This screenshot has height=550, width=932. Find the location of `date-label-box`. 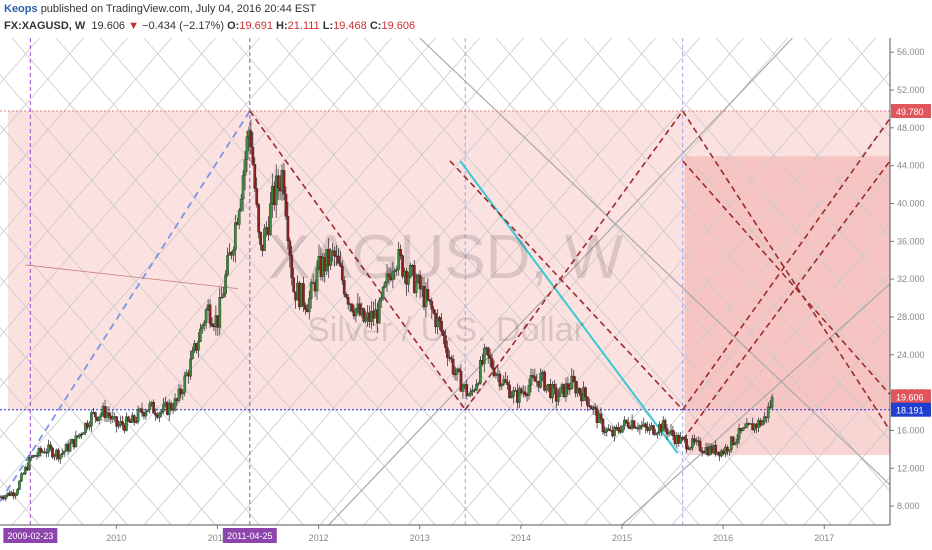

date-label-box is located at coordinates (249, 535).